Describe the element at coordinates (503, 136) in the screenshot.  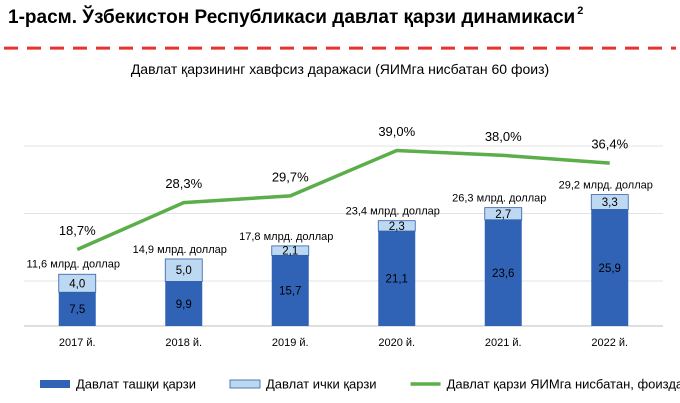
I see `line-label: 38,0%` at that location.